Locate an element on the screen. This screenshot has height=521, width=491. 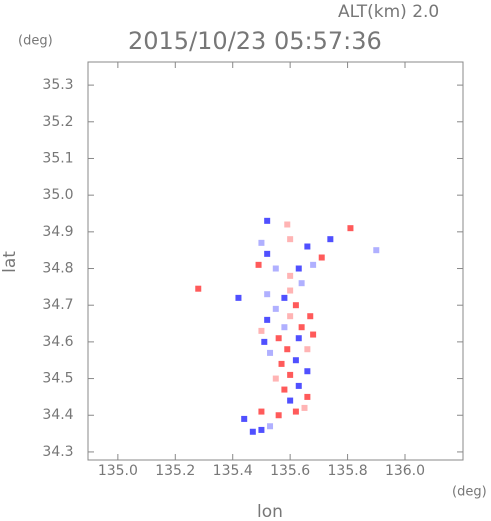
annotation: ALT(km) 2.0 is located at coordinates (388, 12).